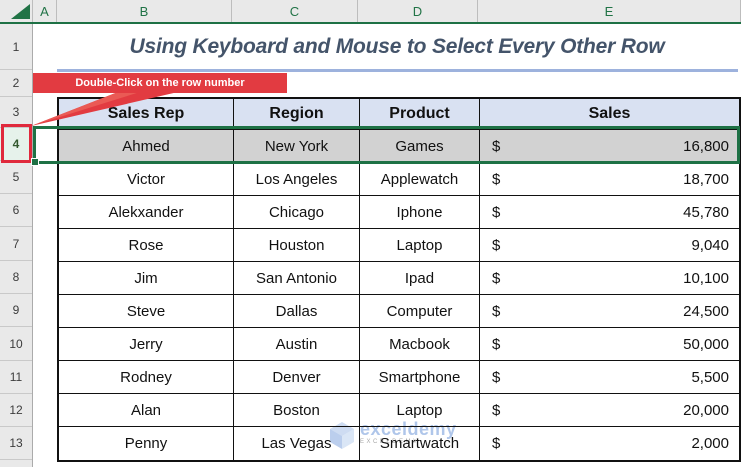  What do you see at coordinates (420, 344) in the screenshot?
I see `product-cell: Macbook` at bounding box center [420, 344].